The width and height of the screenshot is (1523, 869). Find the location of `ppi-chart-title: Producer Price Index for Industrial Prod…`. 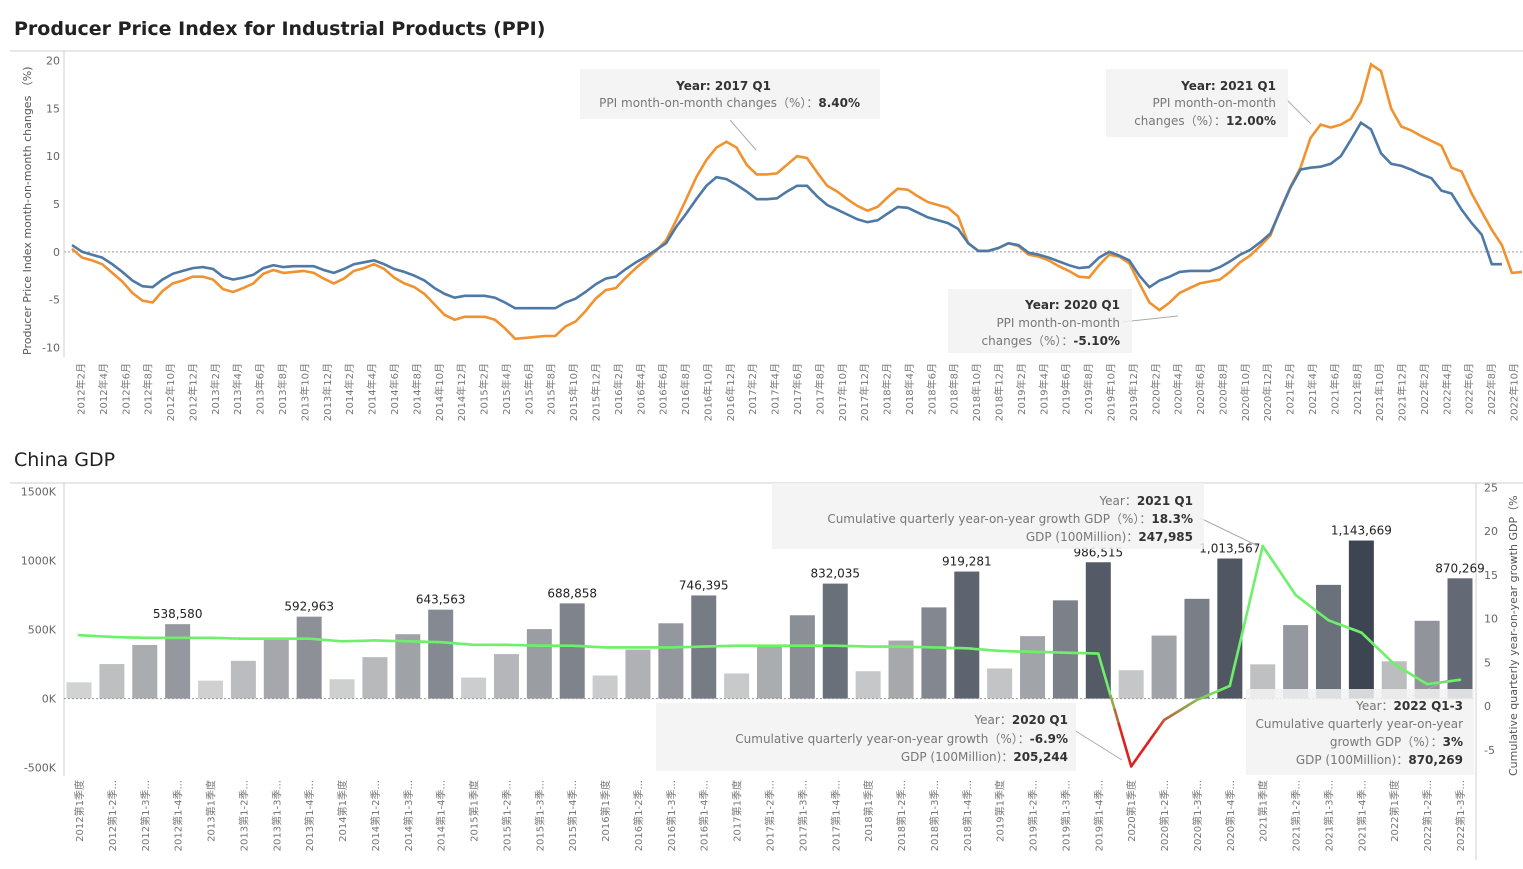

ppi-chart-title: Producer Price Index for Industrial Prod… is located at coordinates (279, 29).